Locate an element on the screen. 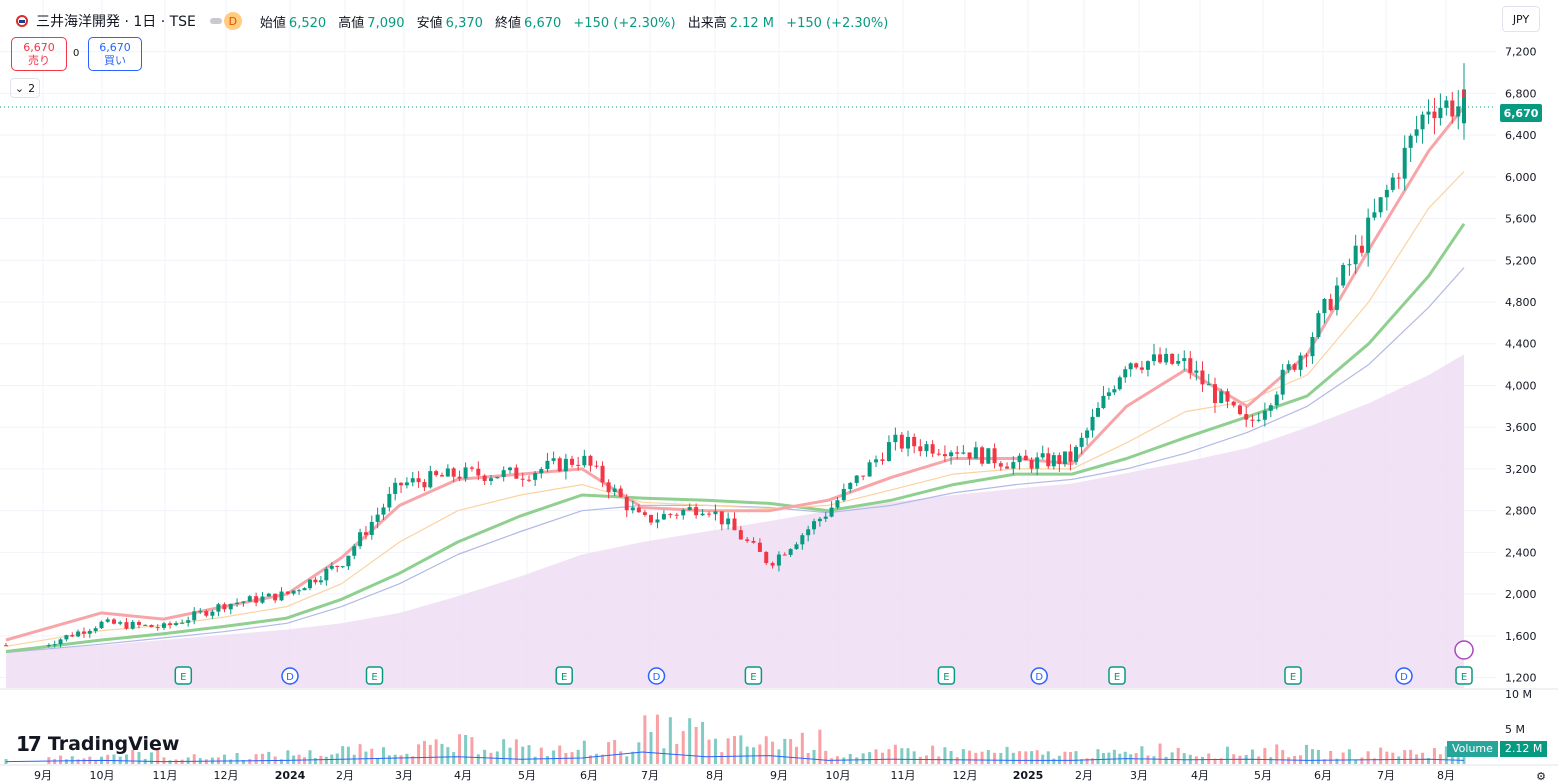 This screenshot has width=1558, height=783. earnings-marker is located at coordinates (1293, 675).